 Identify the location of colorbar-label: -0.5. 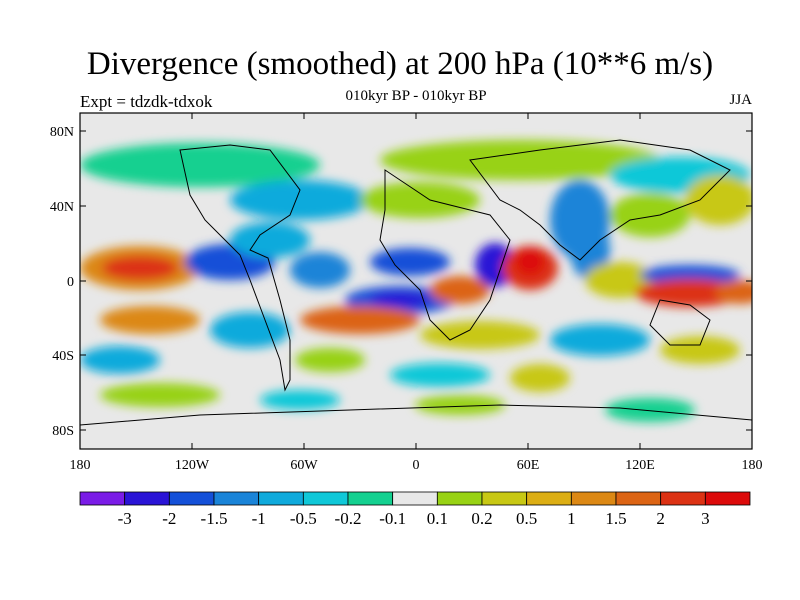
(303, 518).